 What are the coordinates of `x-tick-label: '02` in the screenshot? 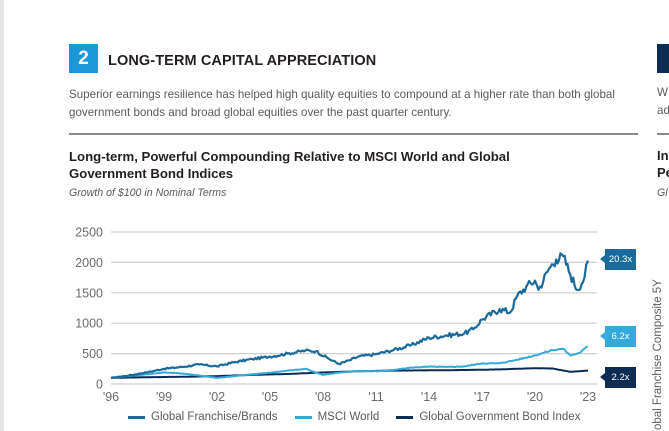 It's located at (217, 397).